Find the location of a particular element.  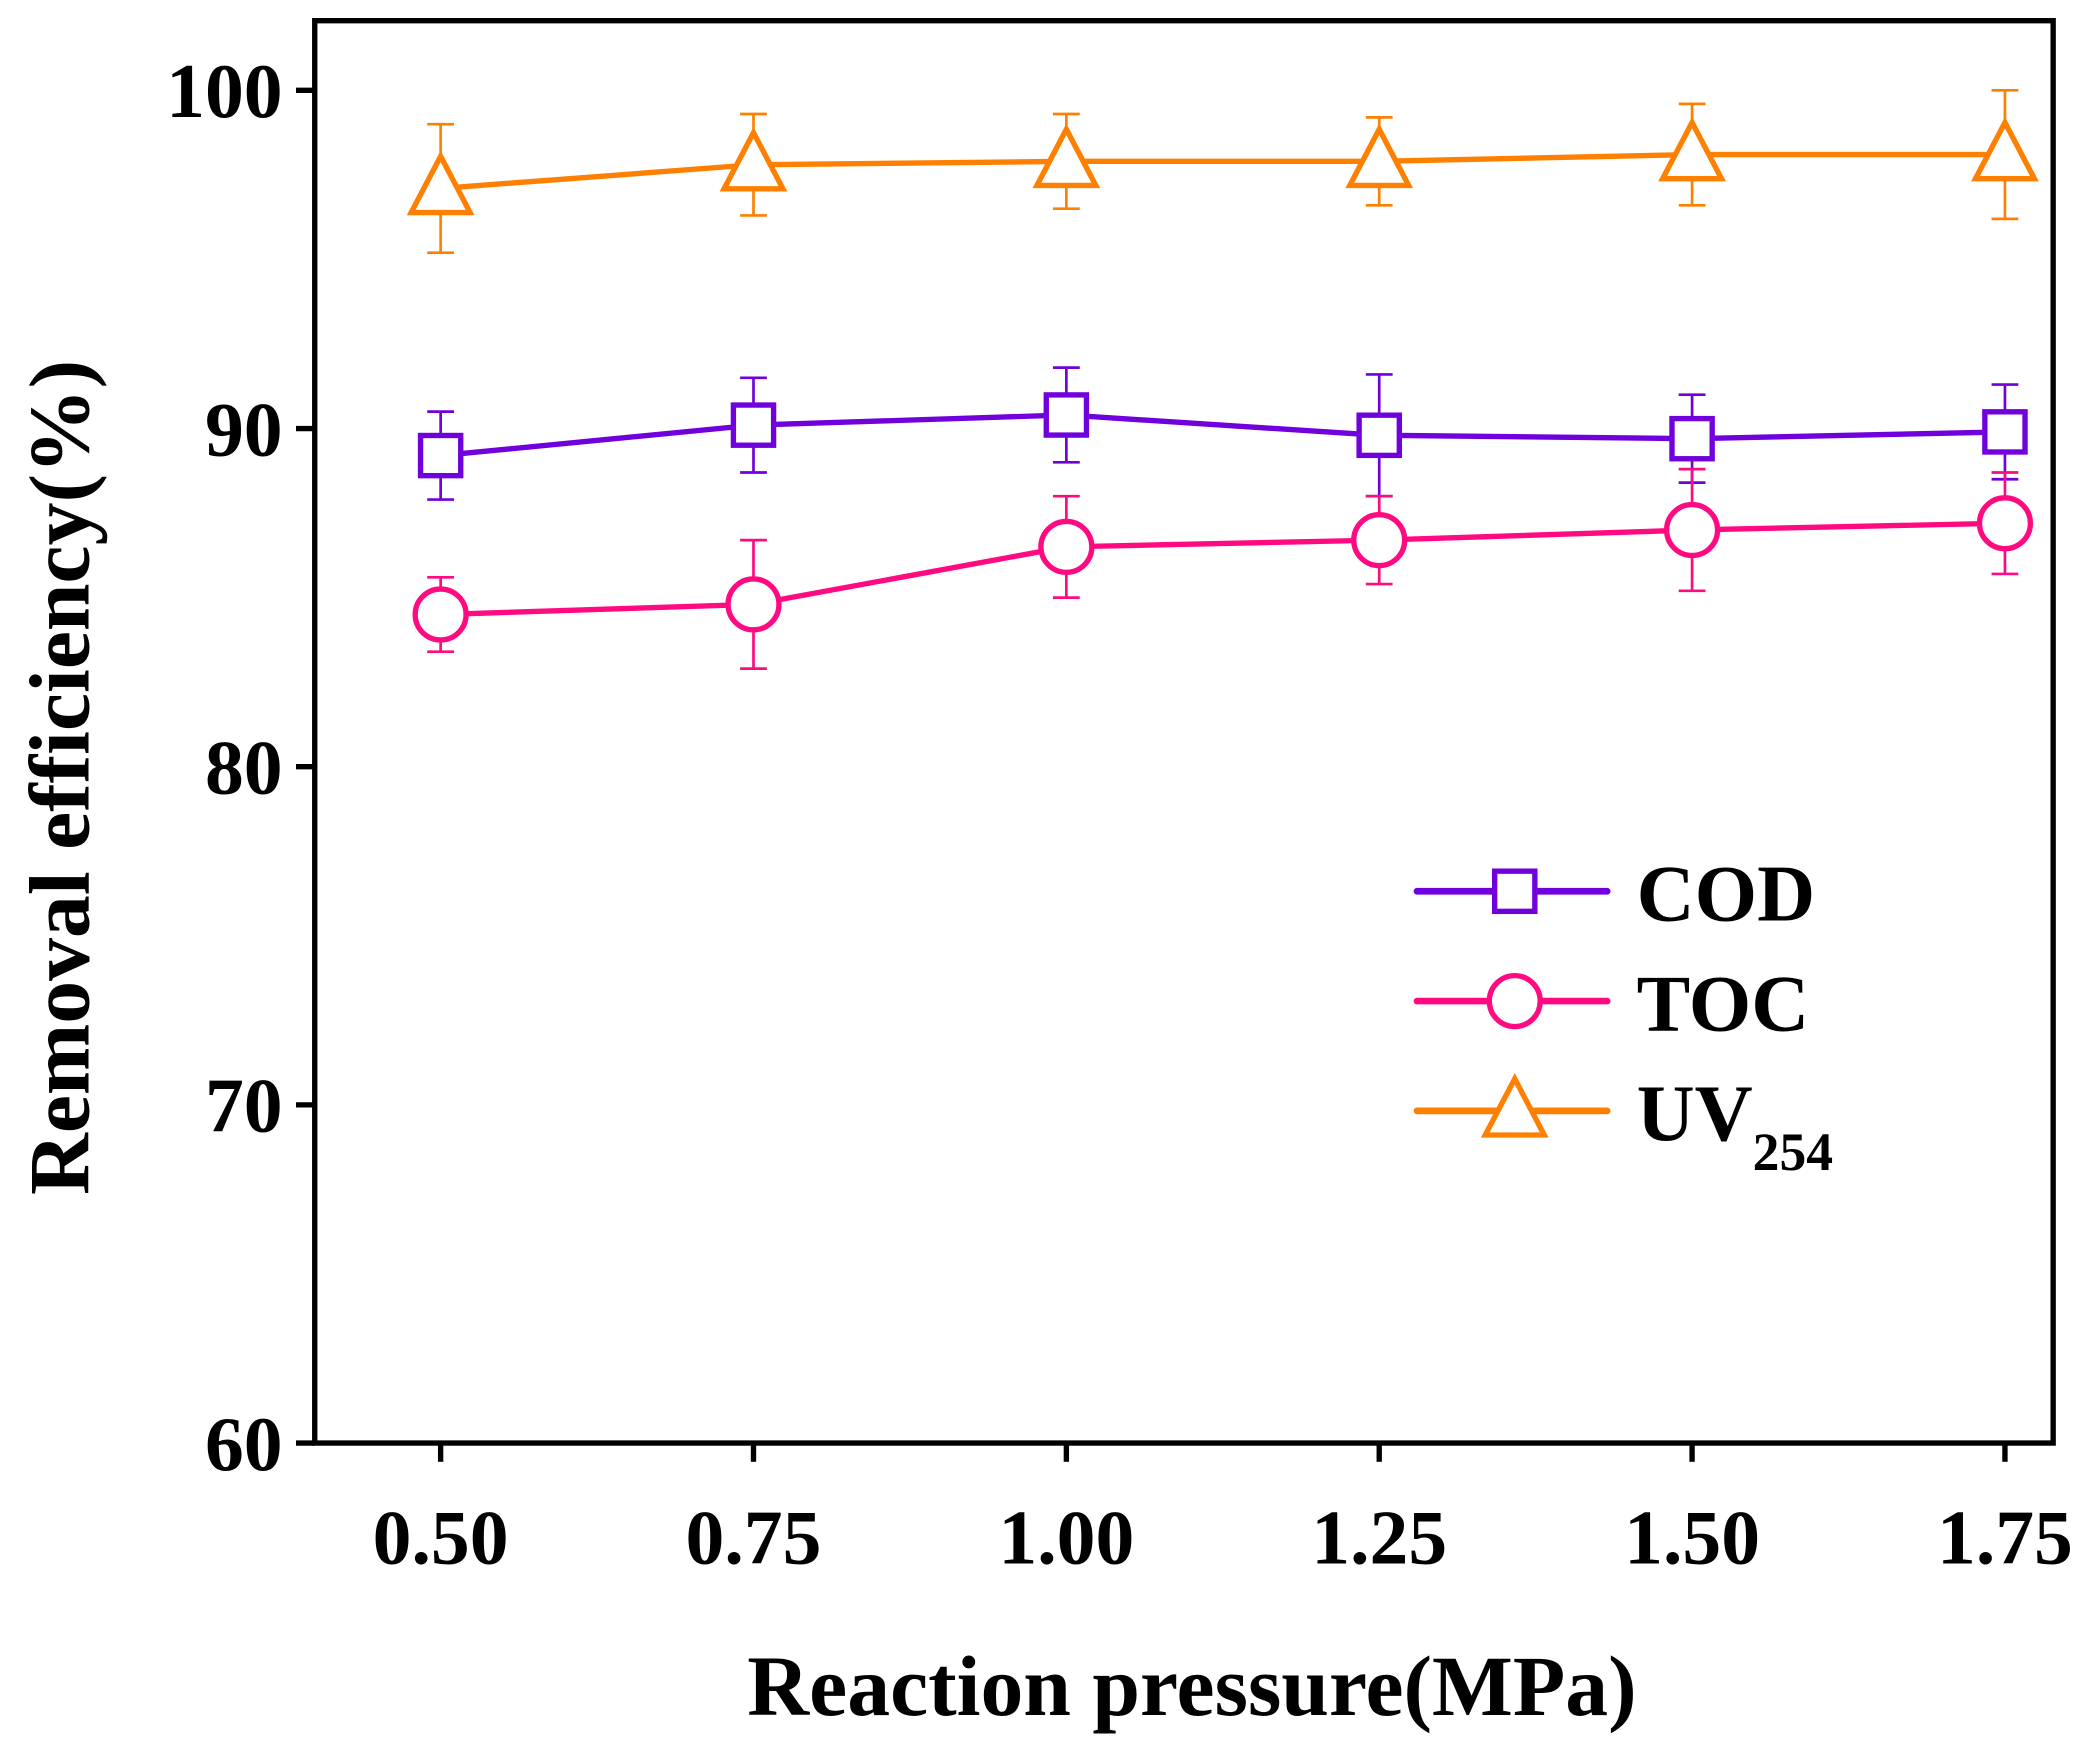

y-tick-label: 100 is located at coordinates (224, 91).